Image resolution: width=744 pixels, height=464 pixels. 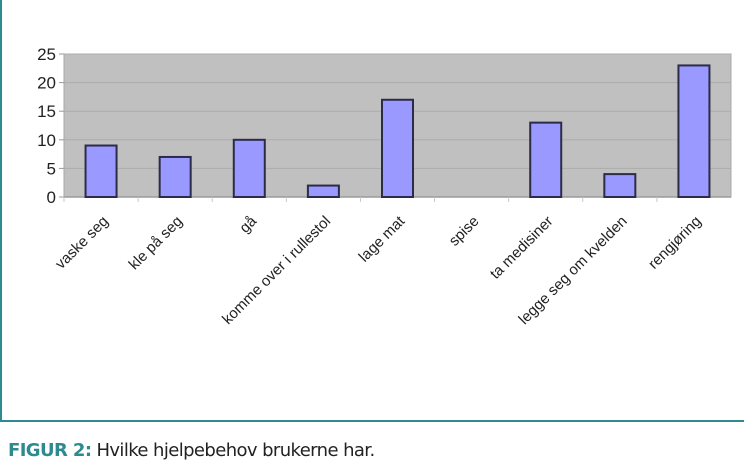 What do you see at coordinates (675, 243) in the screenshot?
I see `x-category-label: rengjøring` at bounding box center [675, 243].